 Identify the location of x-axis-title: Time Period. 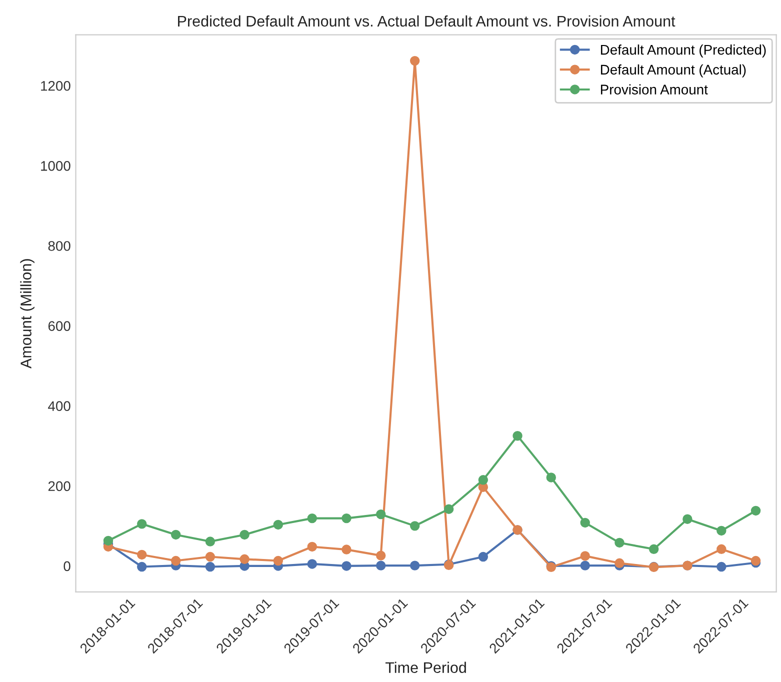
(425, 667).